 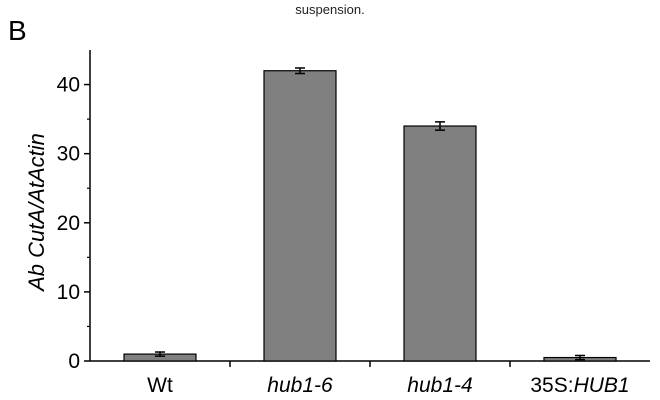 What do you see at coordinates (439, 385) in the screenshot?
I see `x-tick-label: hub1-4` at bounding box center [439, 385].